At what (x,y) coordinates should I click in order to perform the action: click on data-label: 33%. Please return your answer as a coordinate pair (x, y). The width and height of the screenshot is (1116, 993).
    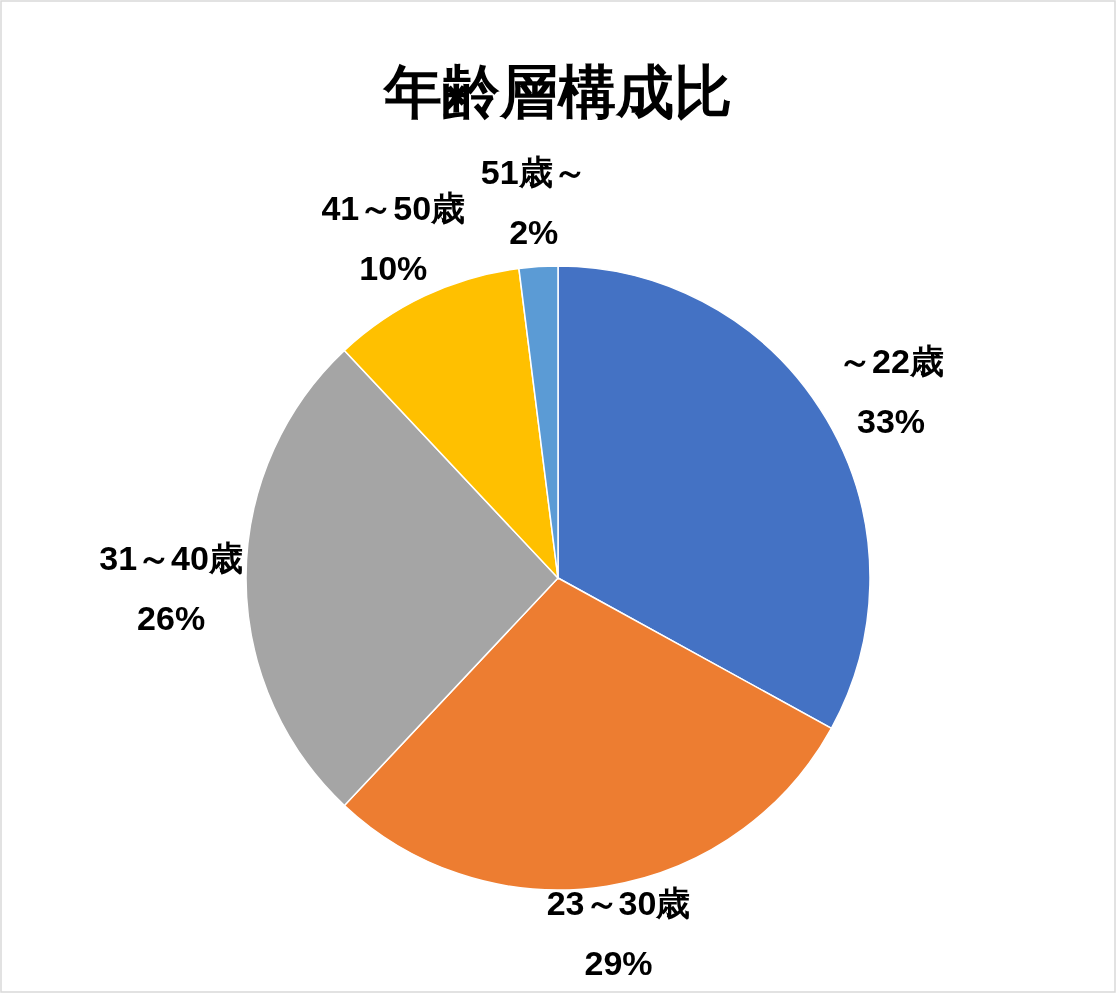
    Looking at the image, I should click on (891, 421).